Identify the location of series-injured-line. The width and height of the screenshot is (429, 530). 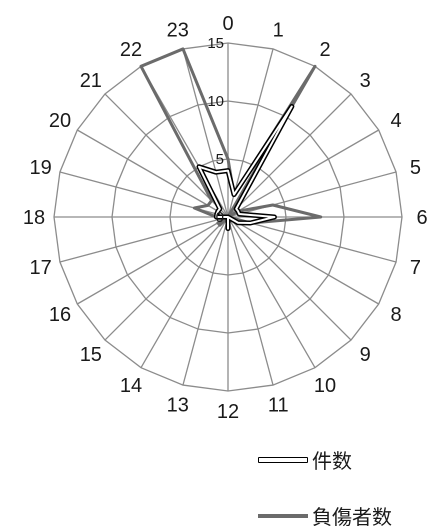
(231, 139).